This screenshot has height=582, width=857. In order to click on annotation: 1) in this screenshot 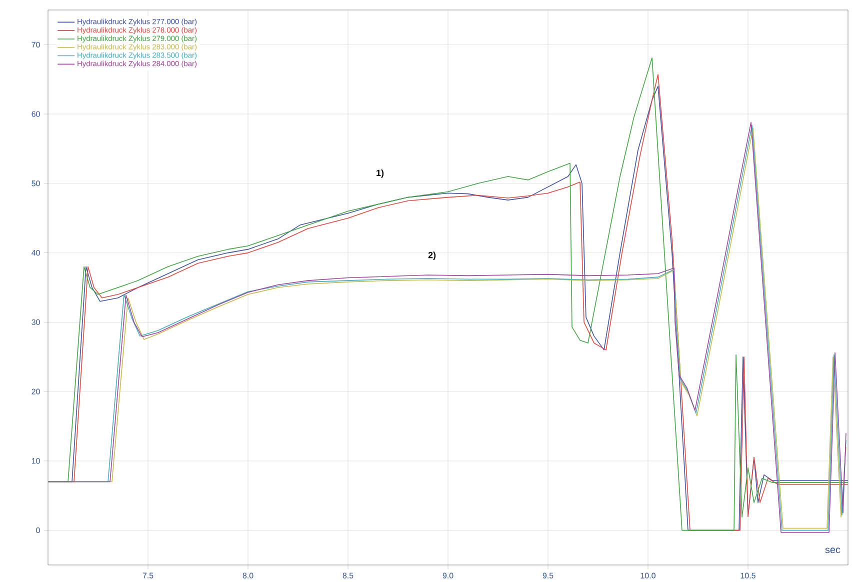, I will do `click(380, 174)`.